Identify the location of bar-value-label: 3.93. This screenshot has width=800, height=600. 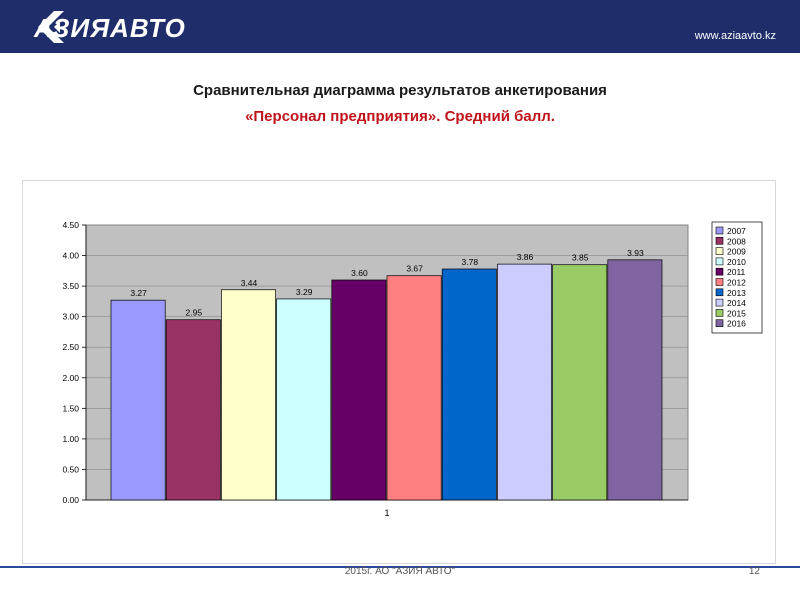
(635, 253).